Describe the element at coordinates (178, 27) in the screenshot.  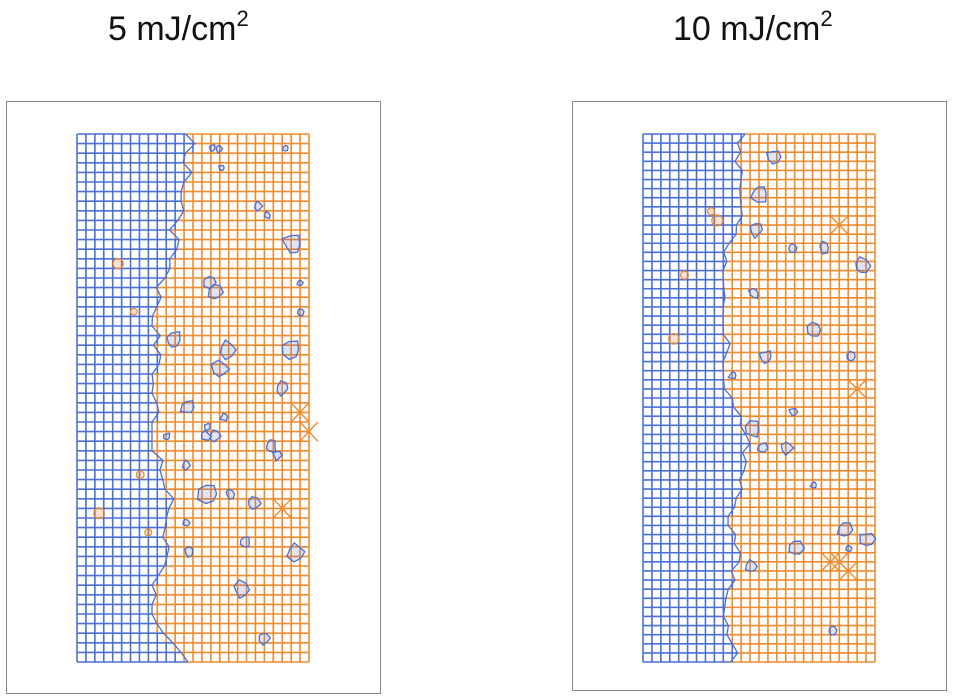
I see `panel-title-5-mj: 5 mJ/cm2` at that location.